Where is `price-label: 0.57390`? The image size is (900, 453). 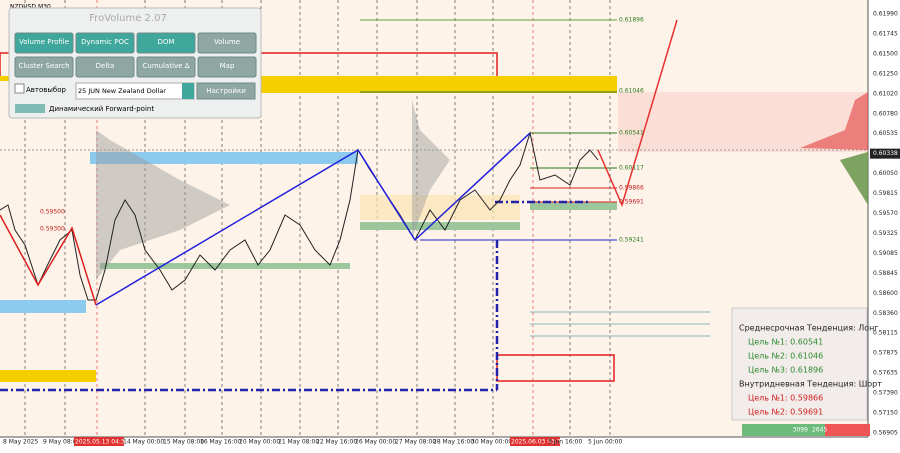
price-label: 0.57390 is located at coordinates (885, 393).